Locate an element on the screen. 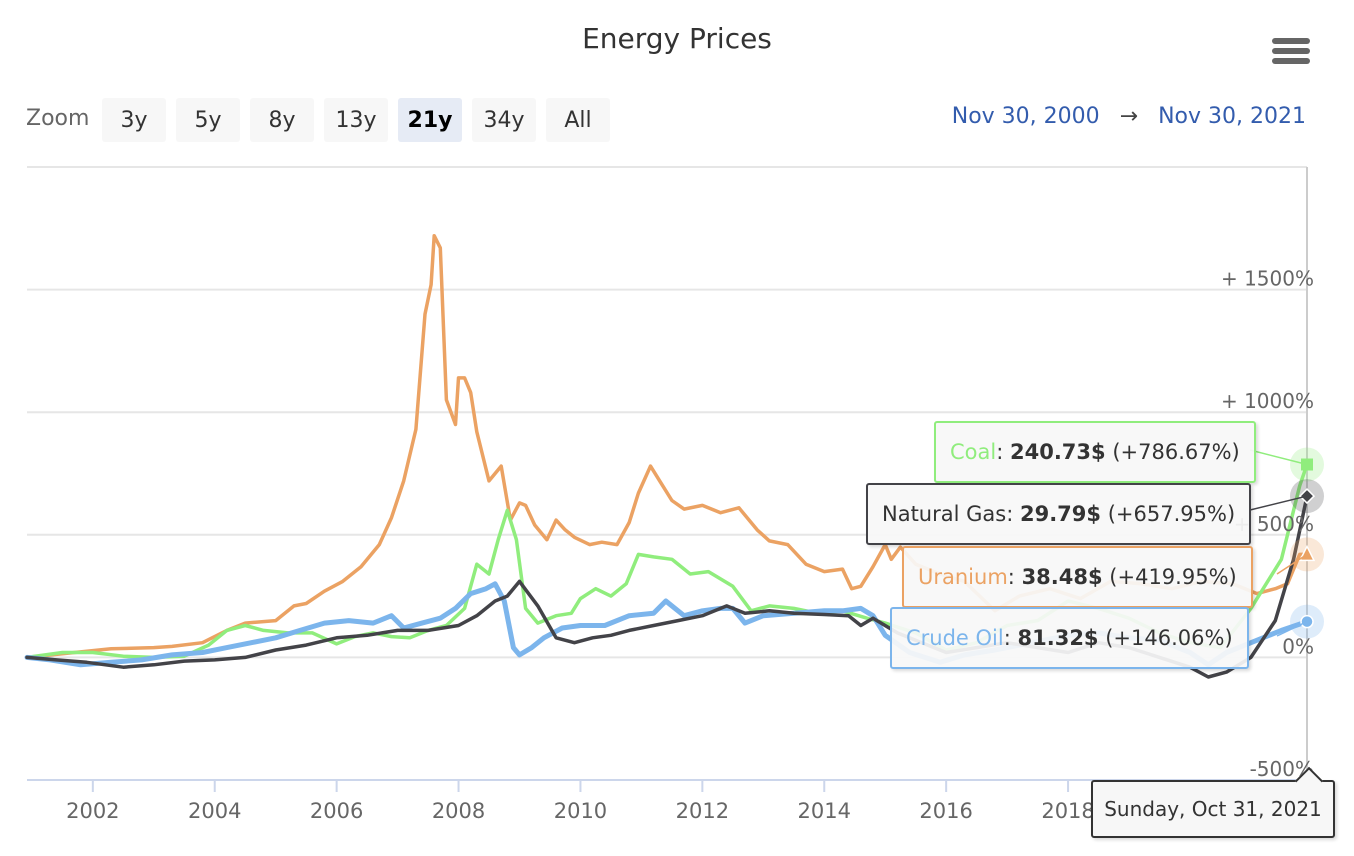 The width and height of the screenshot is (1354, 856). range-from-input: Nov 30, 2000 is located at coordinates (1025, 116).